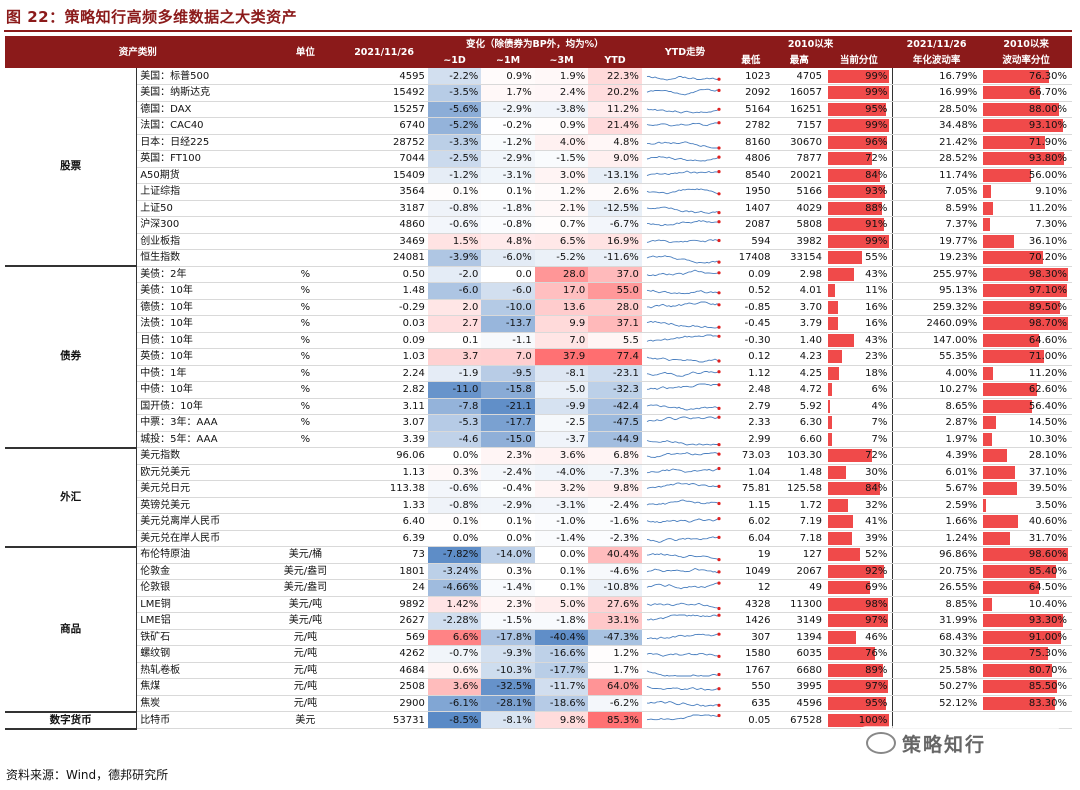 This screenshot has height=790, width=1080. I want to click on change-d1: -0.7%, so click(454, 654).